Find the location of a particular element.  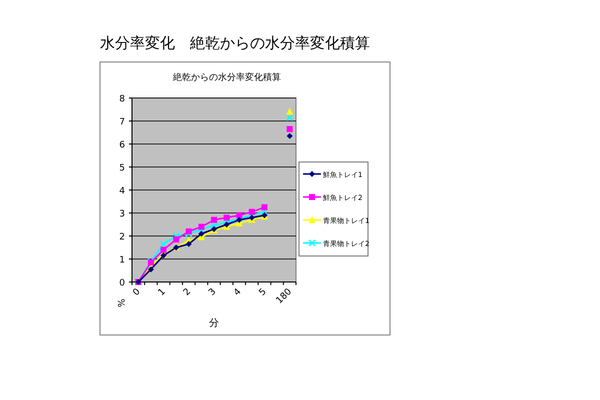

y-tick-label: 8 is located at coordinates (122, 99).